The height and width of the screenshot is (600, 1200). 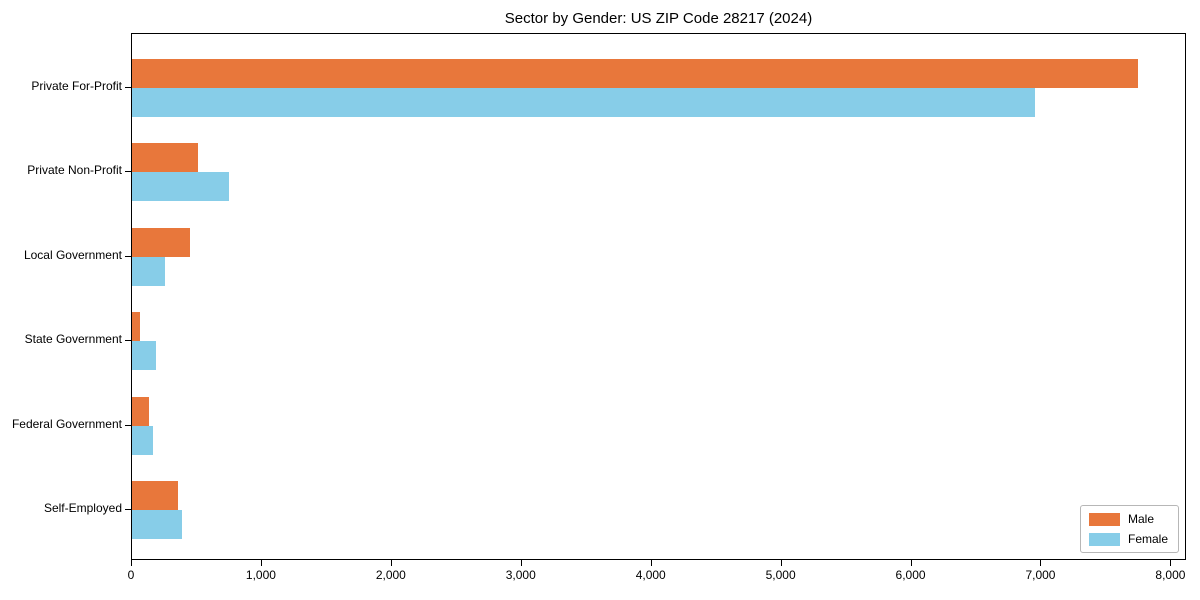 What do you see at coordinates (1147, 539) in the screenshot?
I see `legend-label: Female` at bounding box center [1147, 539].